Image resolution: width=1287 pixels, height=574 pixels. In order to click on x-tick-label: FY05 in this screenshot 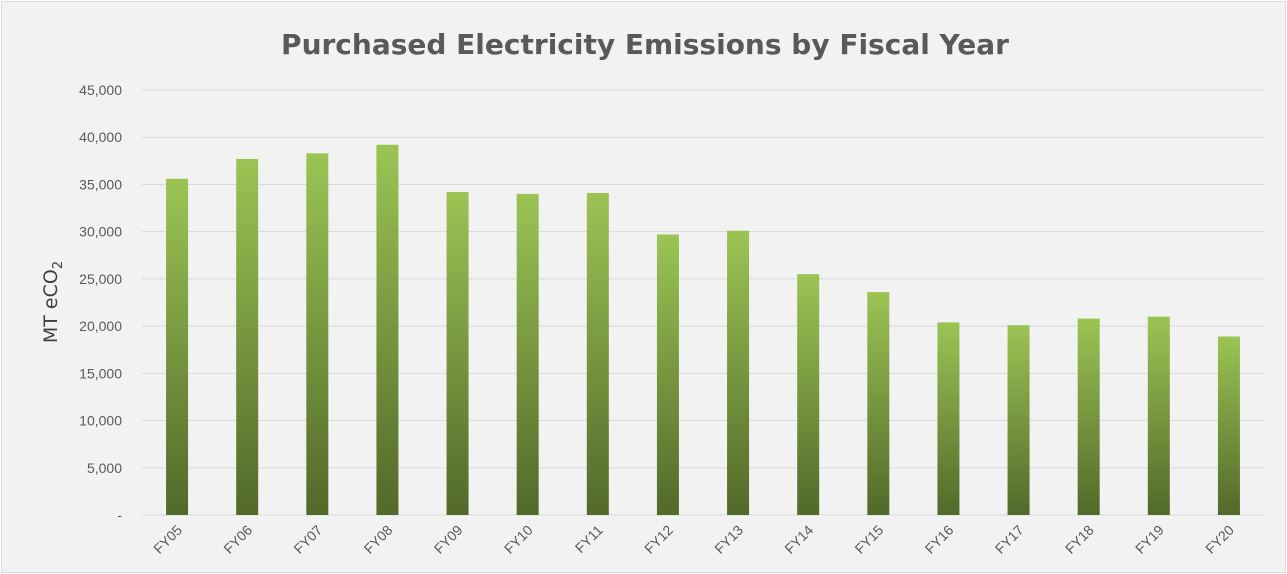, I will do `click(167, 539)`.